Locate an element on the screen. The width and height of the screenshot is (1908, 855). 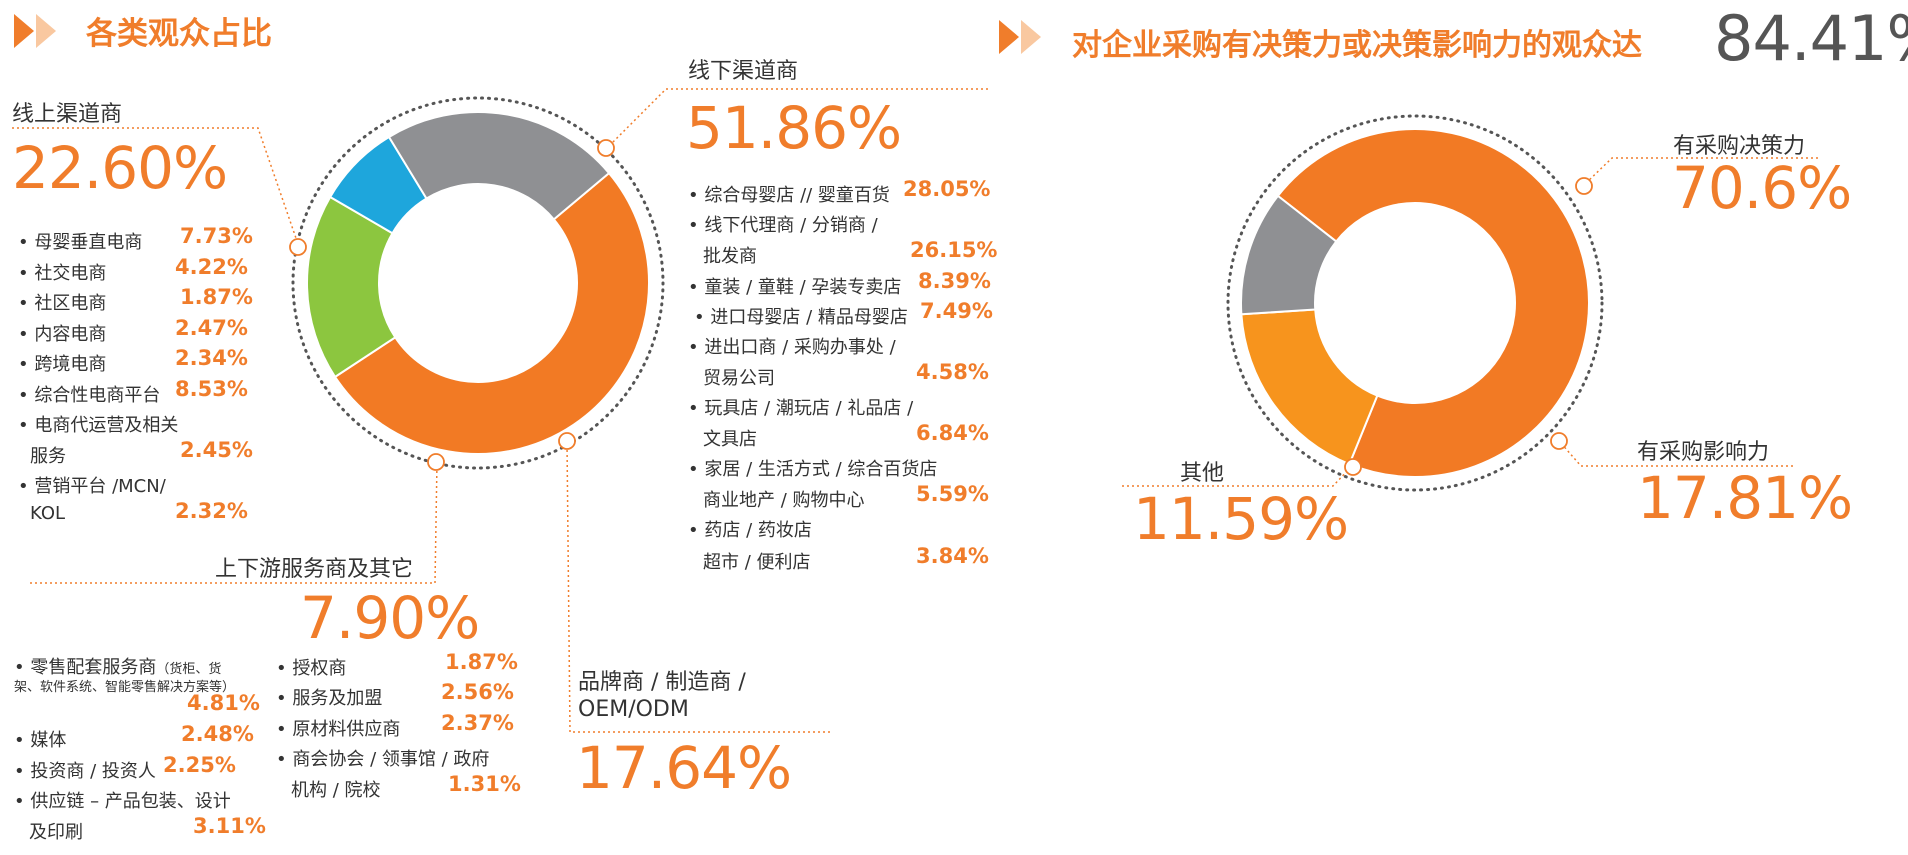
upstream-item-value: 2.56% is located at coordinates (477, 692).